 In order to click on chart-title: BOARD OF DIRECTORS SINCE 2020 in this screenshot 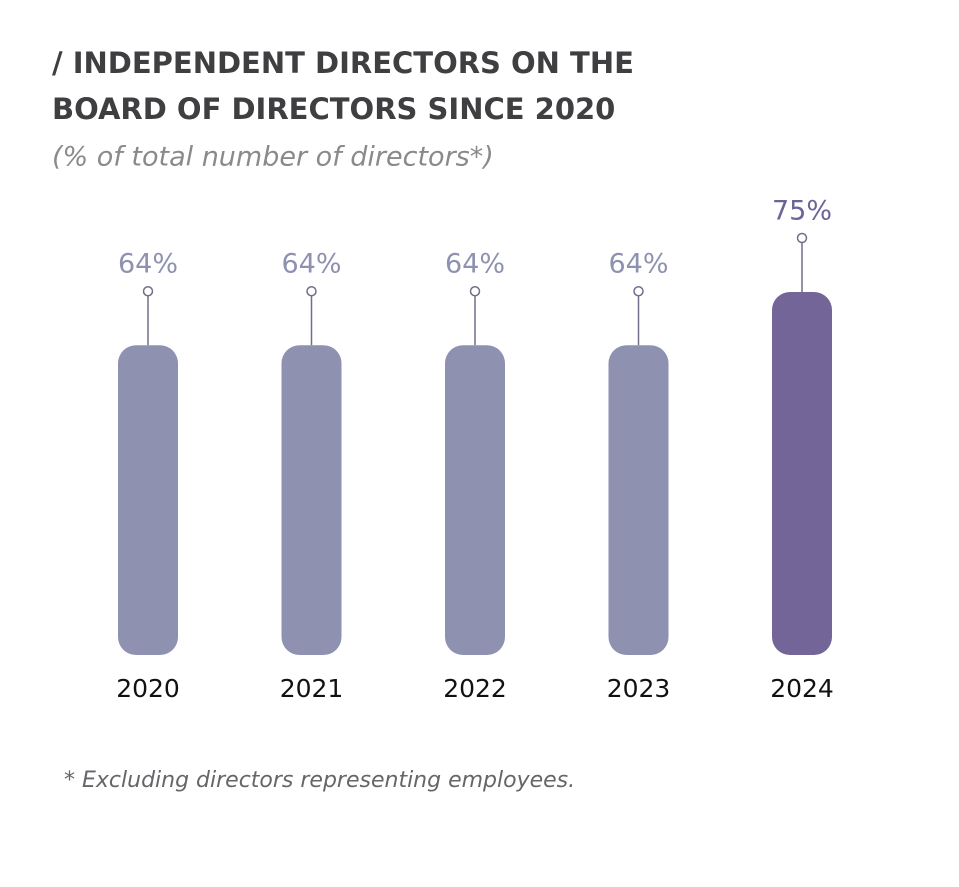, I will do `click(333, 109)`.